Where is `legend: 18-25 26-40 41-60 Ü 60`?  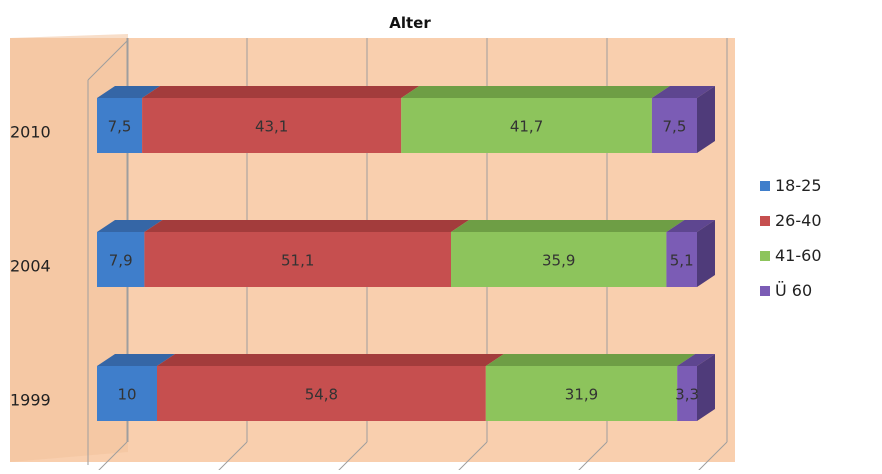
legend: 18-25 26-40 41-60 Ü 60 is located at coordinates (791, 238).